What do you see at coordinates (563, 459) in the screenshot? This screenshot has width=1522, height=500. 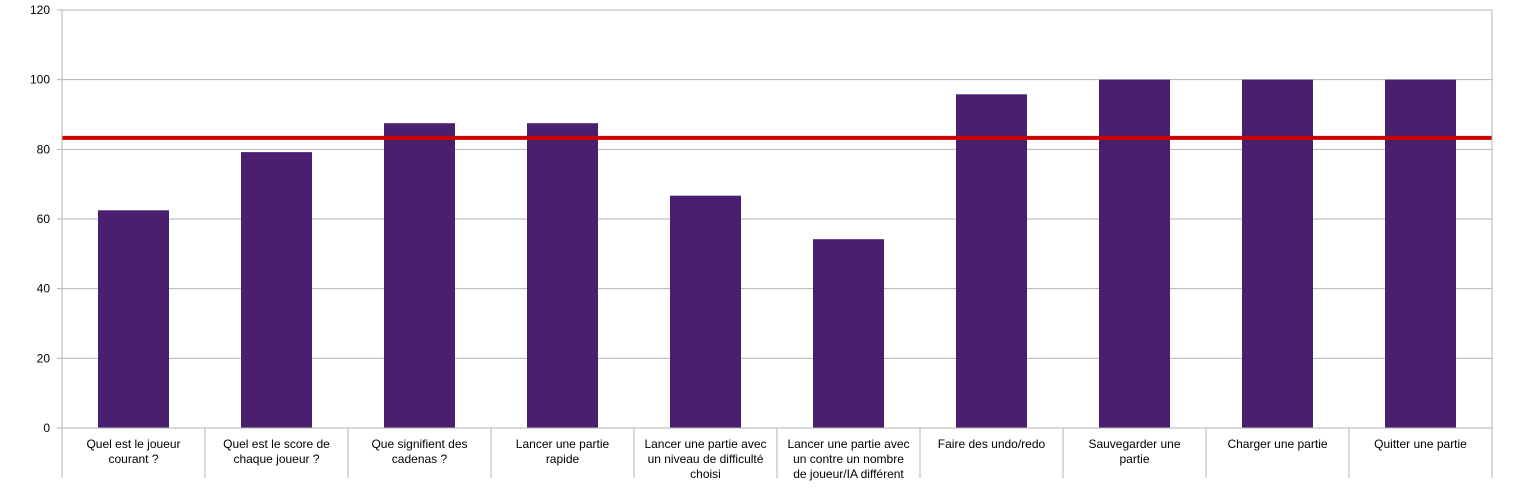 I see `x-category-label-line: rapide` at bounding box center [563, 459].